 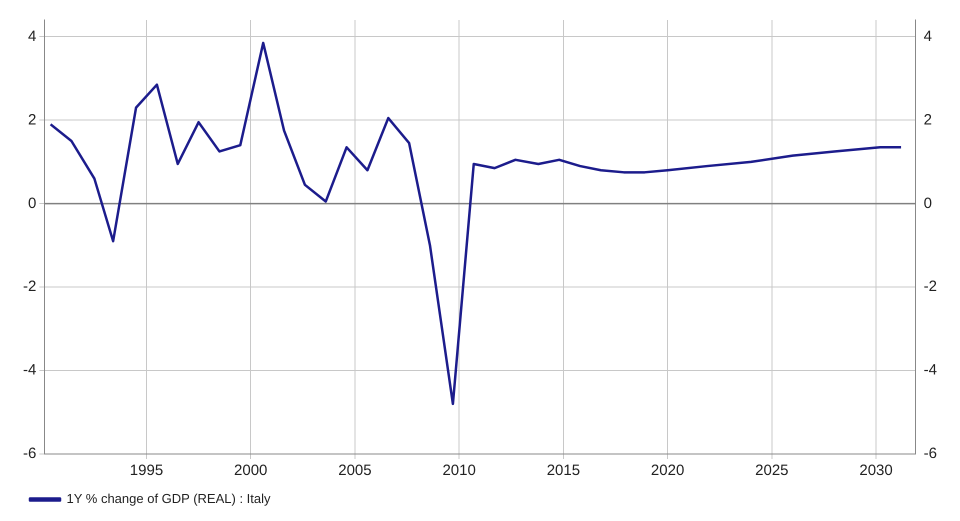 What do you see at coordinates (928, 203) in the screenshot?
I see `y2-tick-label: 0` at bounding box center [928, 203].